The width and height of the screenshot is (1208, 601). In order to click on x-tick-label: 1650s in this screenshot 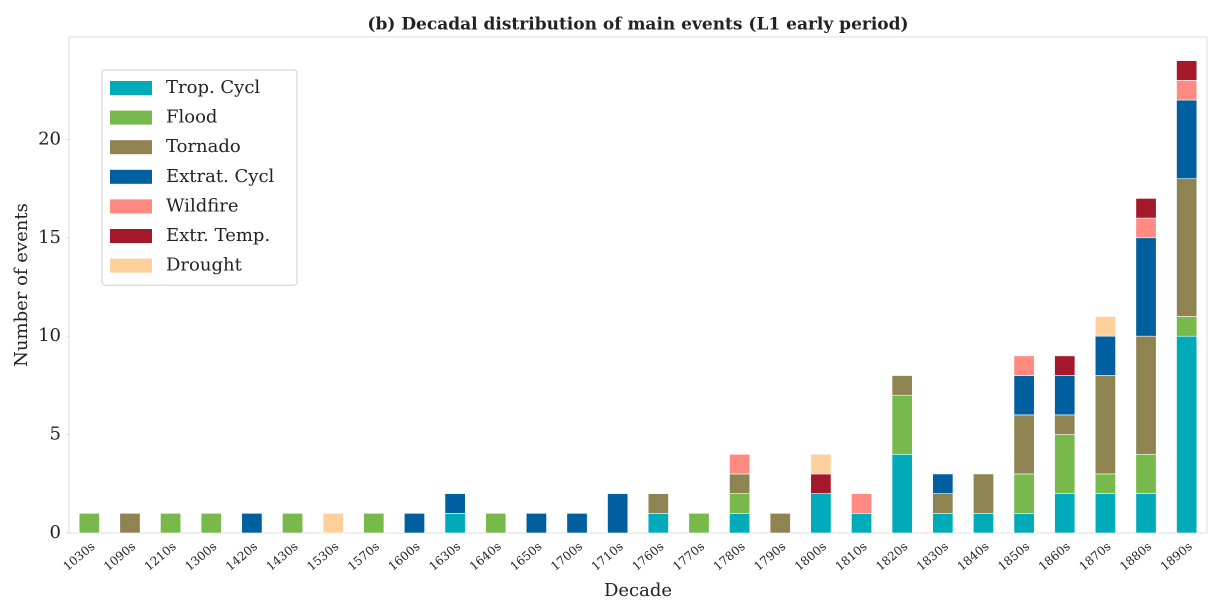, I will do `click(525, 556)`.